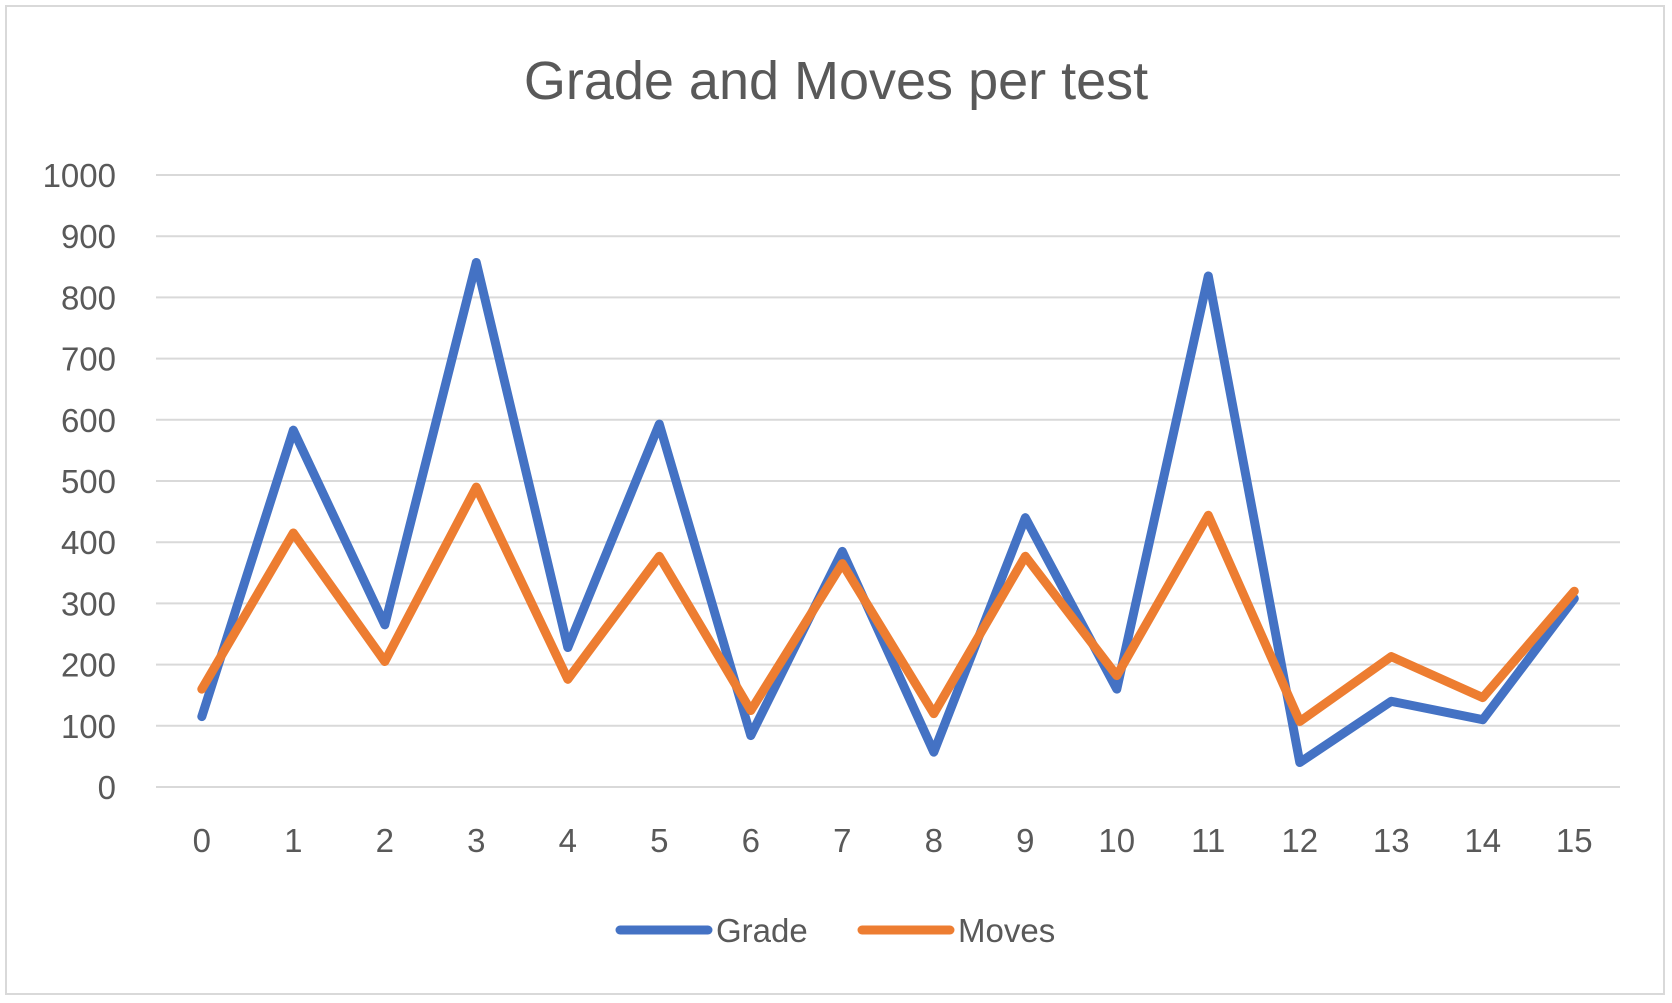 This screenshot has width=1672, height=1003. Describe the element at coordinates (751, 840) in the screenshot. I see `x-tick-label: 6` at that location.